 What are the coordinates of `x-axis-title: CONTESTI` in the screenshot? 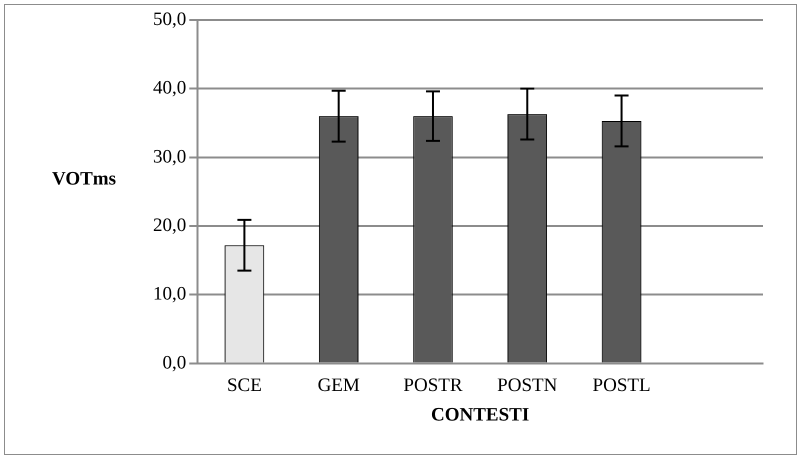 It's located at (480, 415).